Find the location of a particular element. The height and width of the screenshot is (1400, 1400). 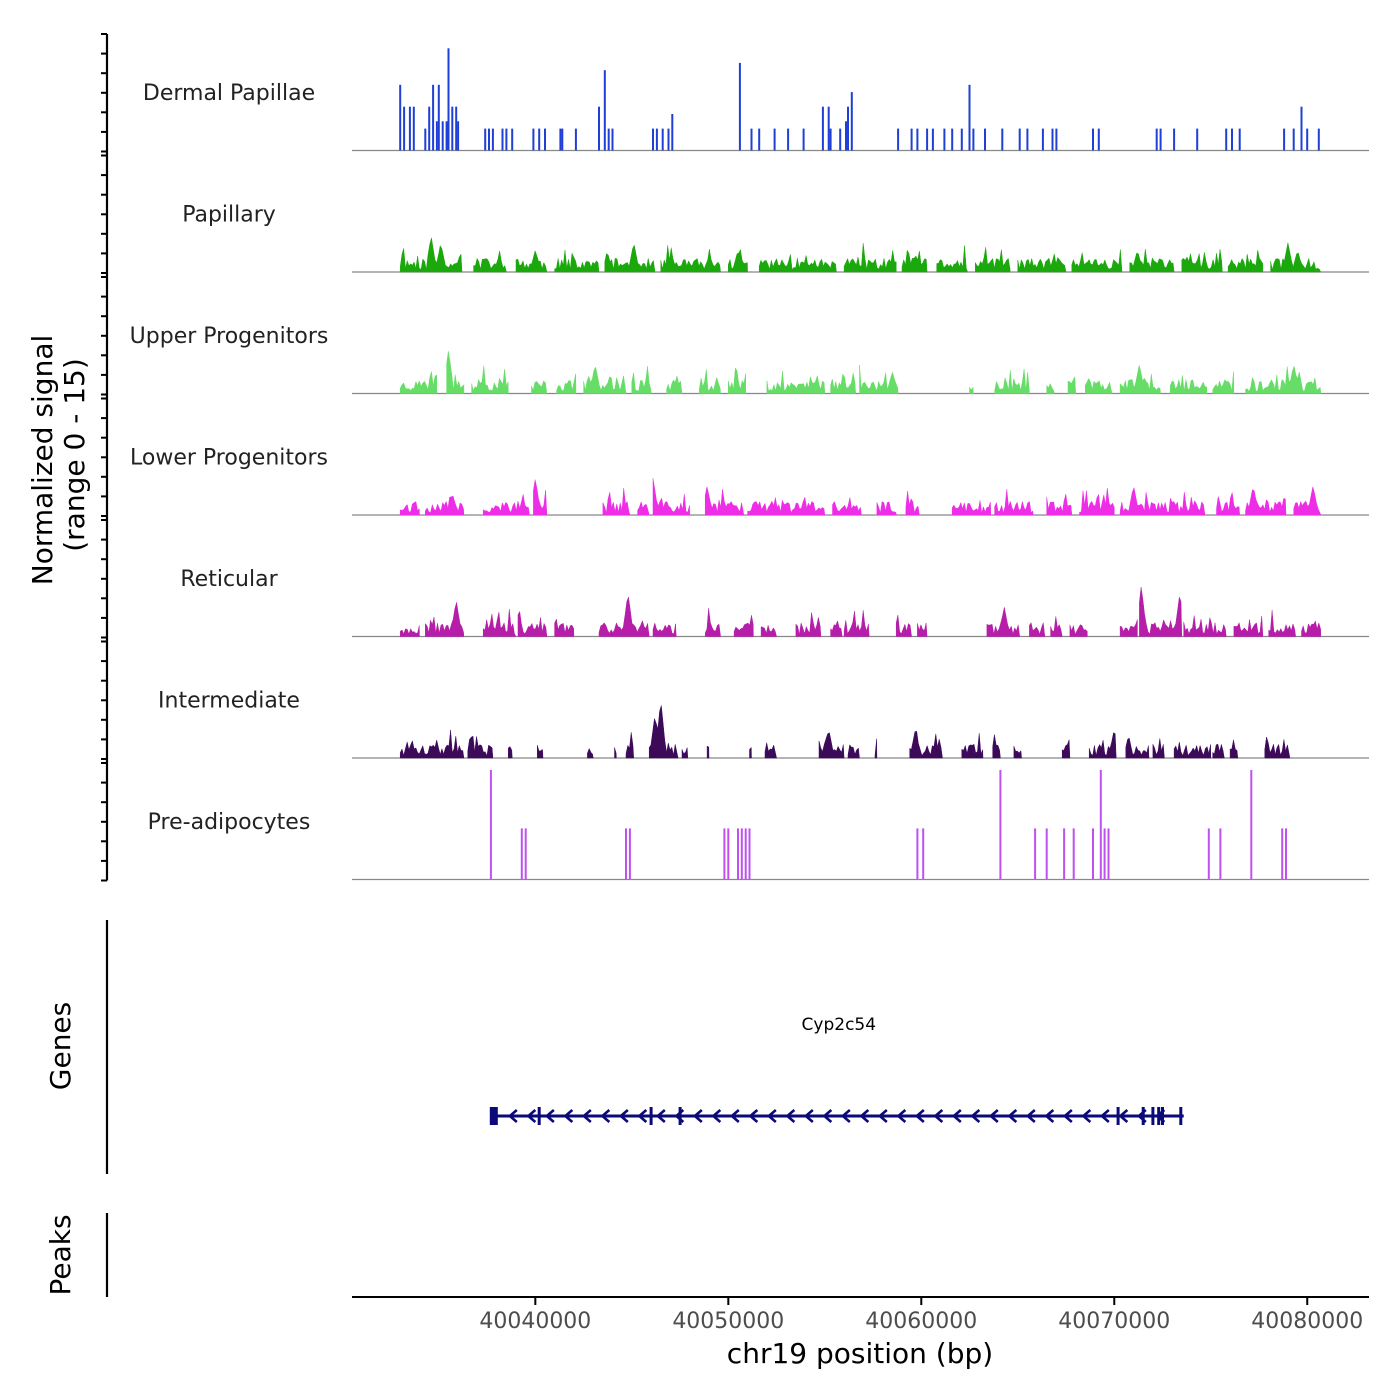

x-tick-label: 40050000 is located at coordinates (728, 1321).